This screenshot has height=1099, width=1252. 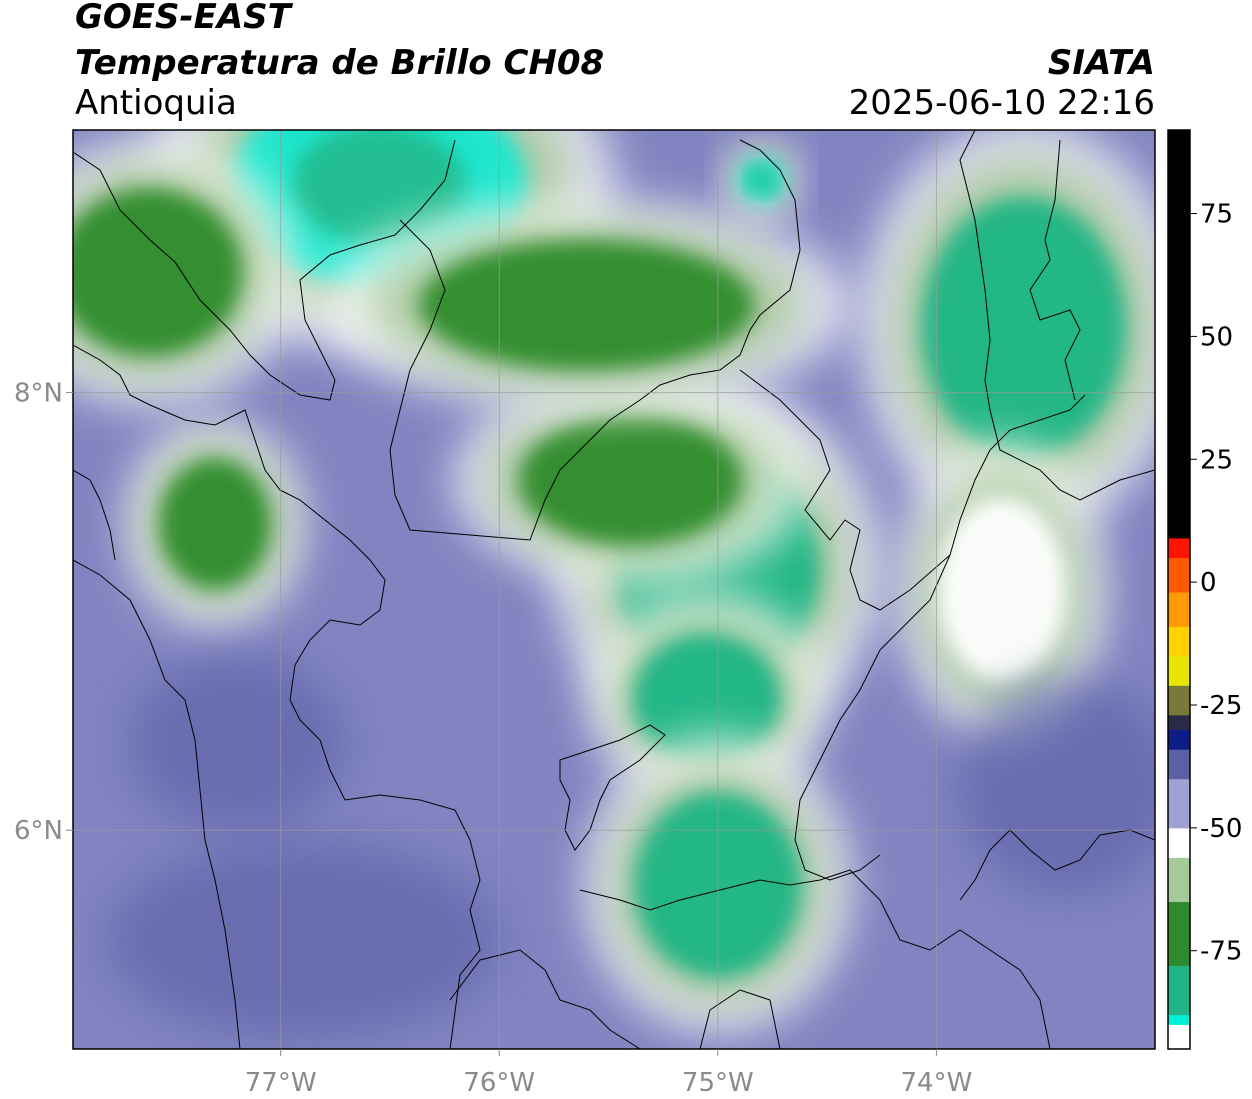 I want to click on northeast-border-path, so click(x=1055, y=270).